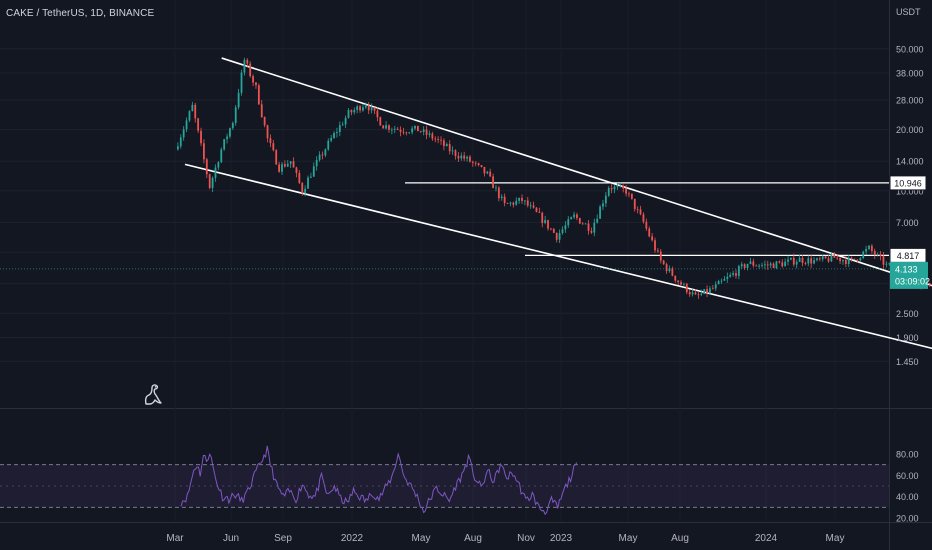 The height and width of the screenshot is (550, 932). Describe the element at coordinates (561, 538) in the screenshot. I see `time-tick-label: 2023` at that location.